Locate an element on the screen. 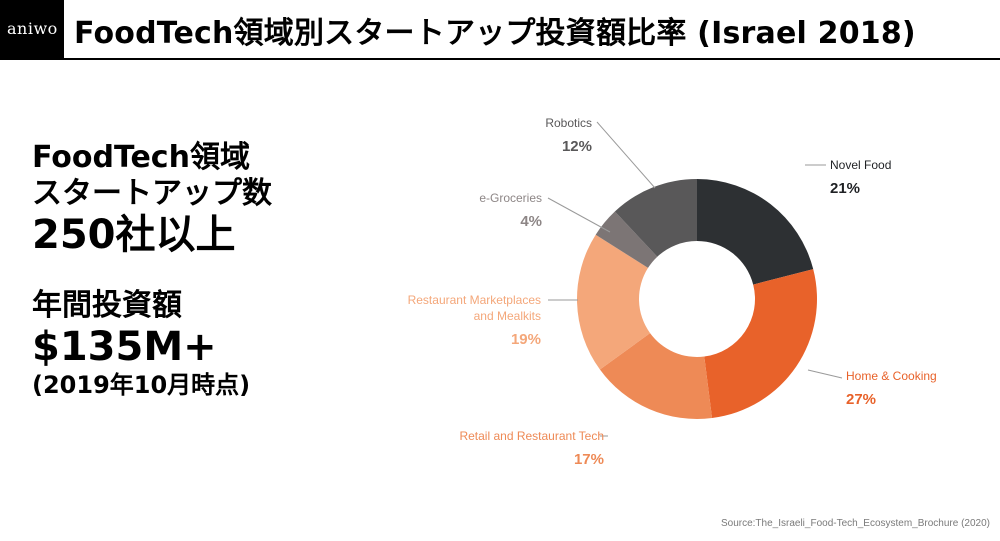 The image size is (1000, 541). label-restaurant-marketplaces-and-mealkits-line-2: and Mealkits is located at coordinates (507, 316).